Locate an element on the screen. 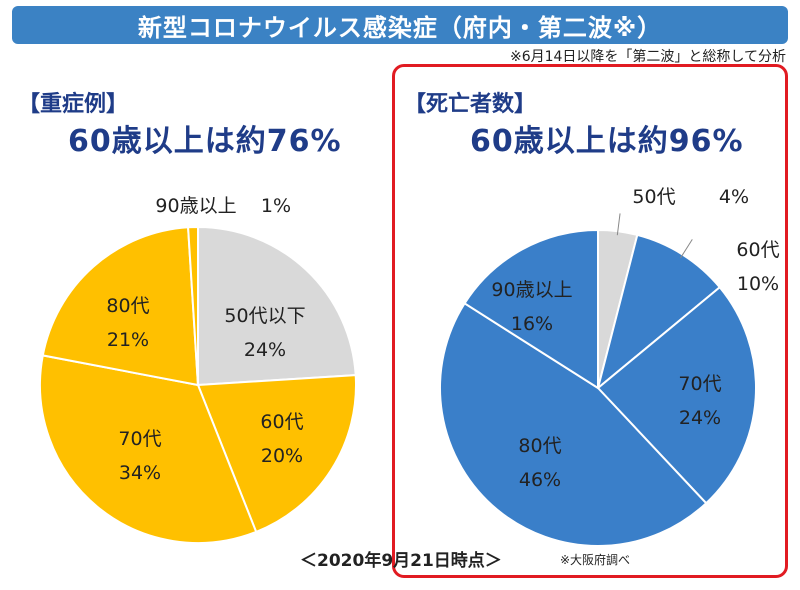 This screenshot has height=590, width=800. severe-label-1: 60代 is located at coordinates (281, 422).